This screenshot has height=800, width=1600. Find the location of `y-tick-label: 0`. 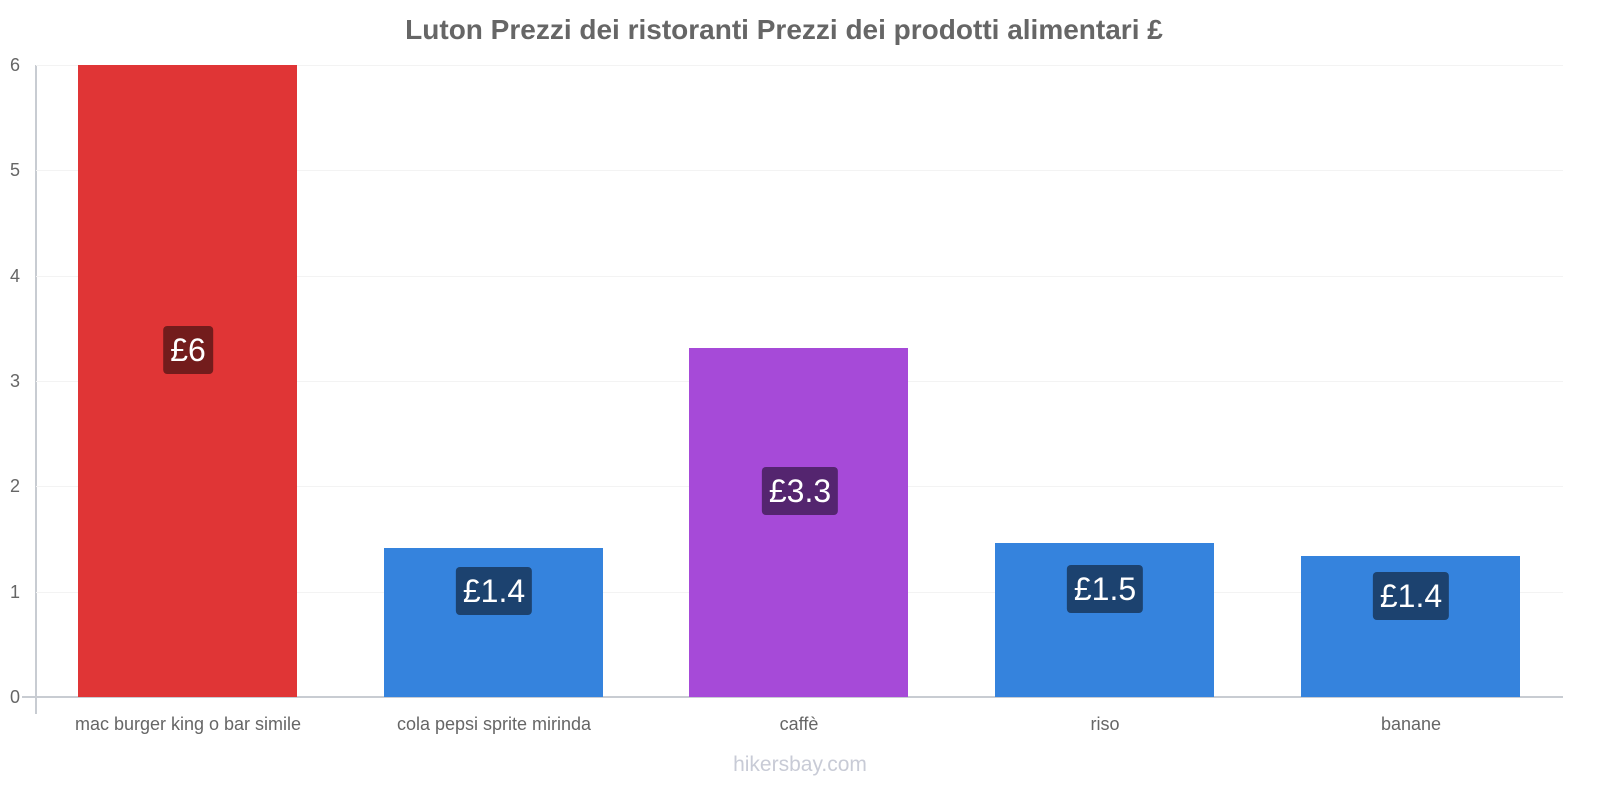

y-tick-label: 0 is located at coordinates (14, 697).